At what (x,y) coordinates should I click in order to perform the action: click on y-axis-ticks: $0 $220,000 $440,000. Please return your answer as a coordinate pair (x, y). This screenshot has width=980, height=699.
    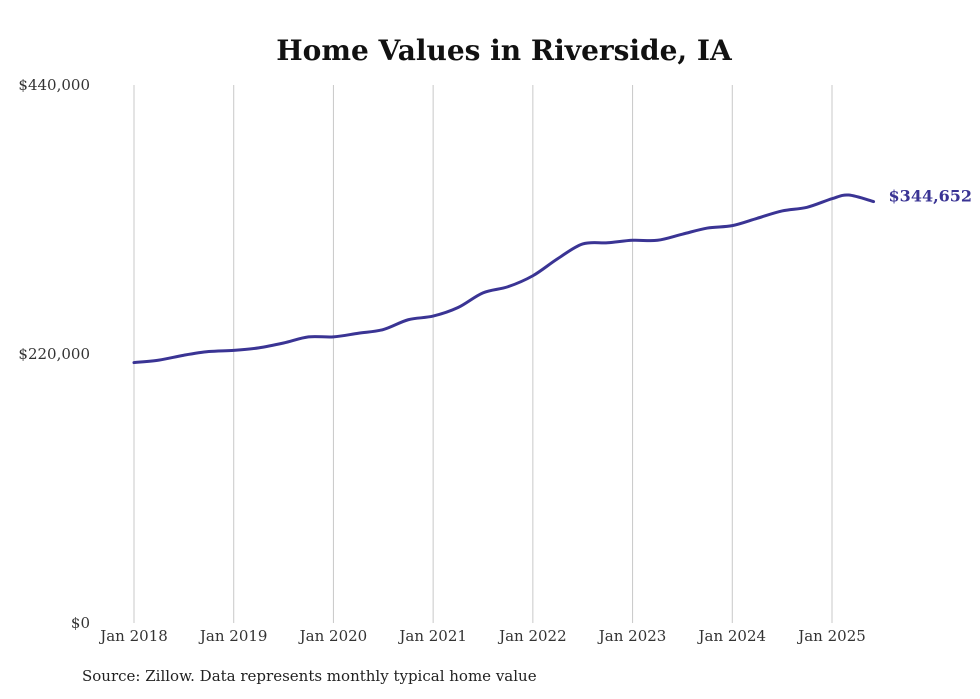
    Looking at the image, I should click on (54, 354).